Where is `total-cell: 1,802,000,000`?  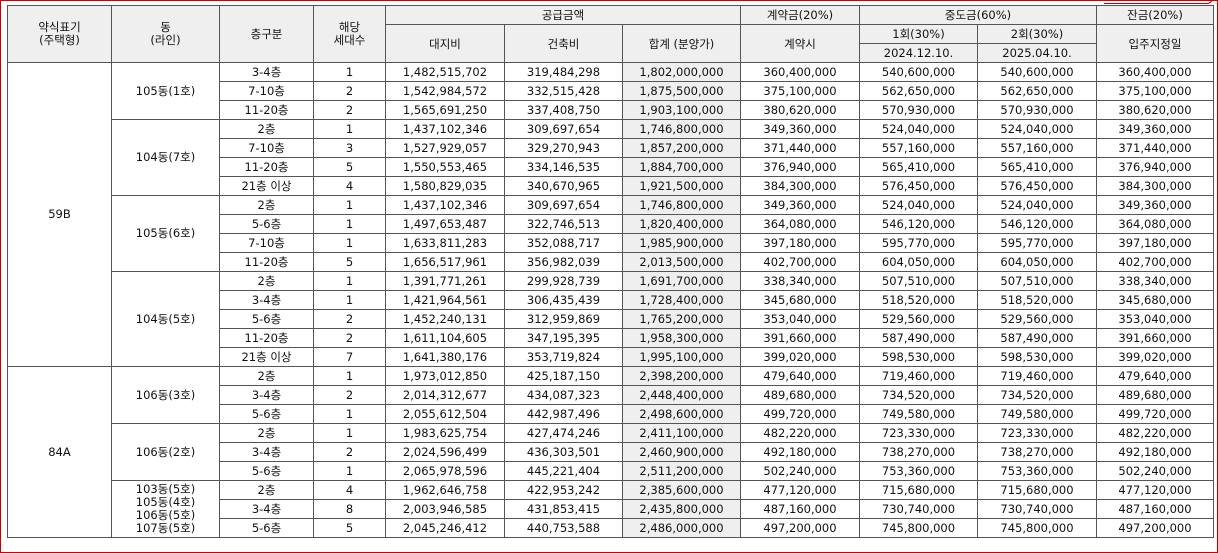
total-cell: 1,802,000,000 is located at coordinates (681, 72).